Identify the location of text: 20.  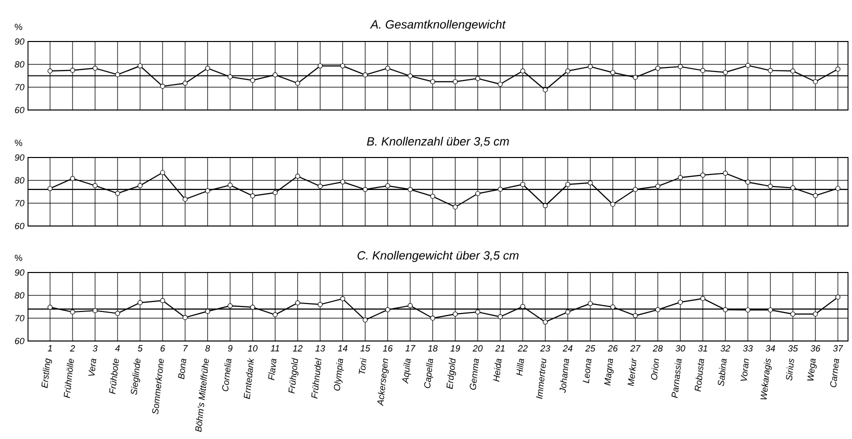
(477, 348).